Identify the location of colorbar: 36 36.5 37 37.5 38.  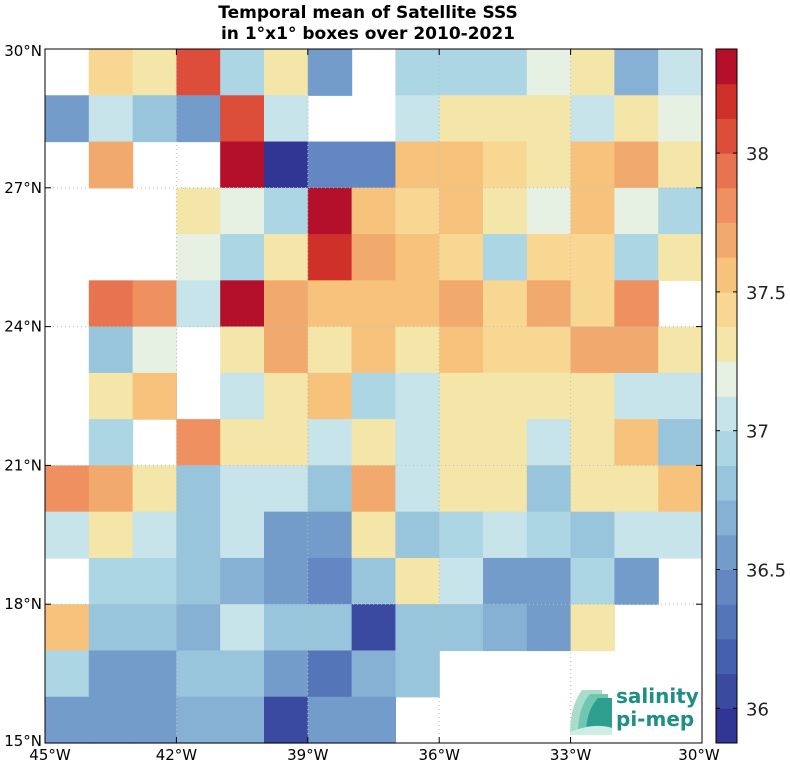
(750, 396).